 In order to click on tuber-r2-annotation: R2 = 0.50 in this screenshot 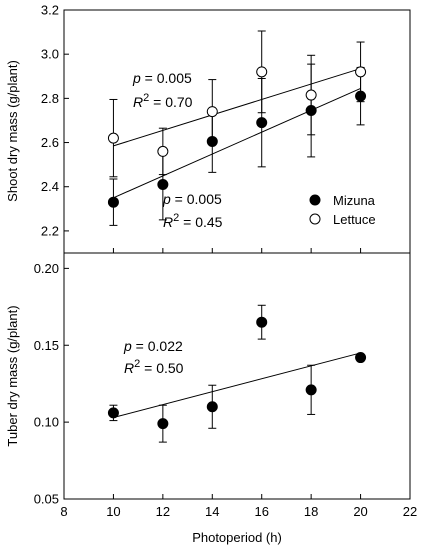, I will do `click(154, 367)`.